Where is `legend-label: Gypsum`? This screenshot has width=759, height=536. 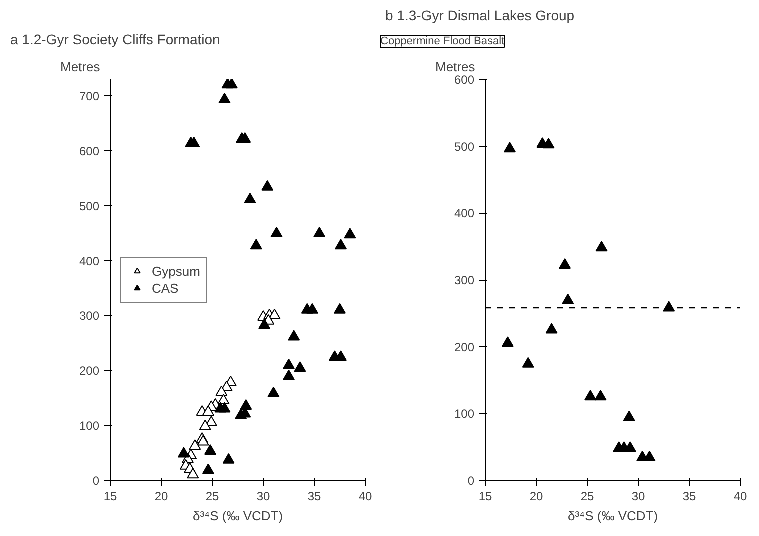
legend-label: Gypsum is located at coordinates (176, 271).